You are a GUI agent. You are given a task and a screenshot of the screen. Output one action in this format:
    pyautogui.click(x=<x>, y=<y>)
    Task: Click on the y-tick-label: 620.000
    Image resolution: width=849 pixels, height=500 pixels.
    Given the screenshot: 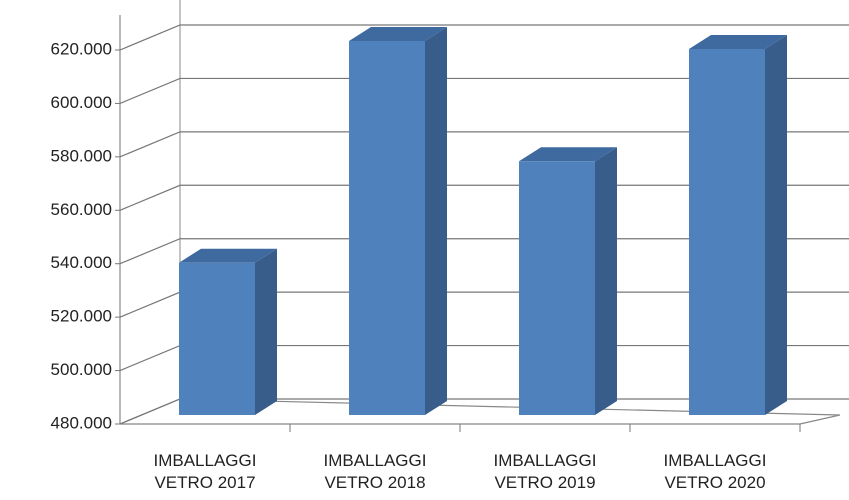 What is the action you would take?
    pyautogui.click(x=81, y=48)
    